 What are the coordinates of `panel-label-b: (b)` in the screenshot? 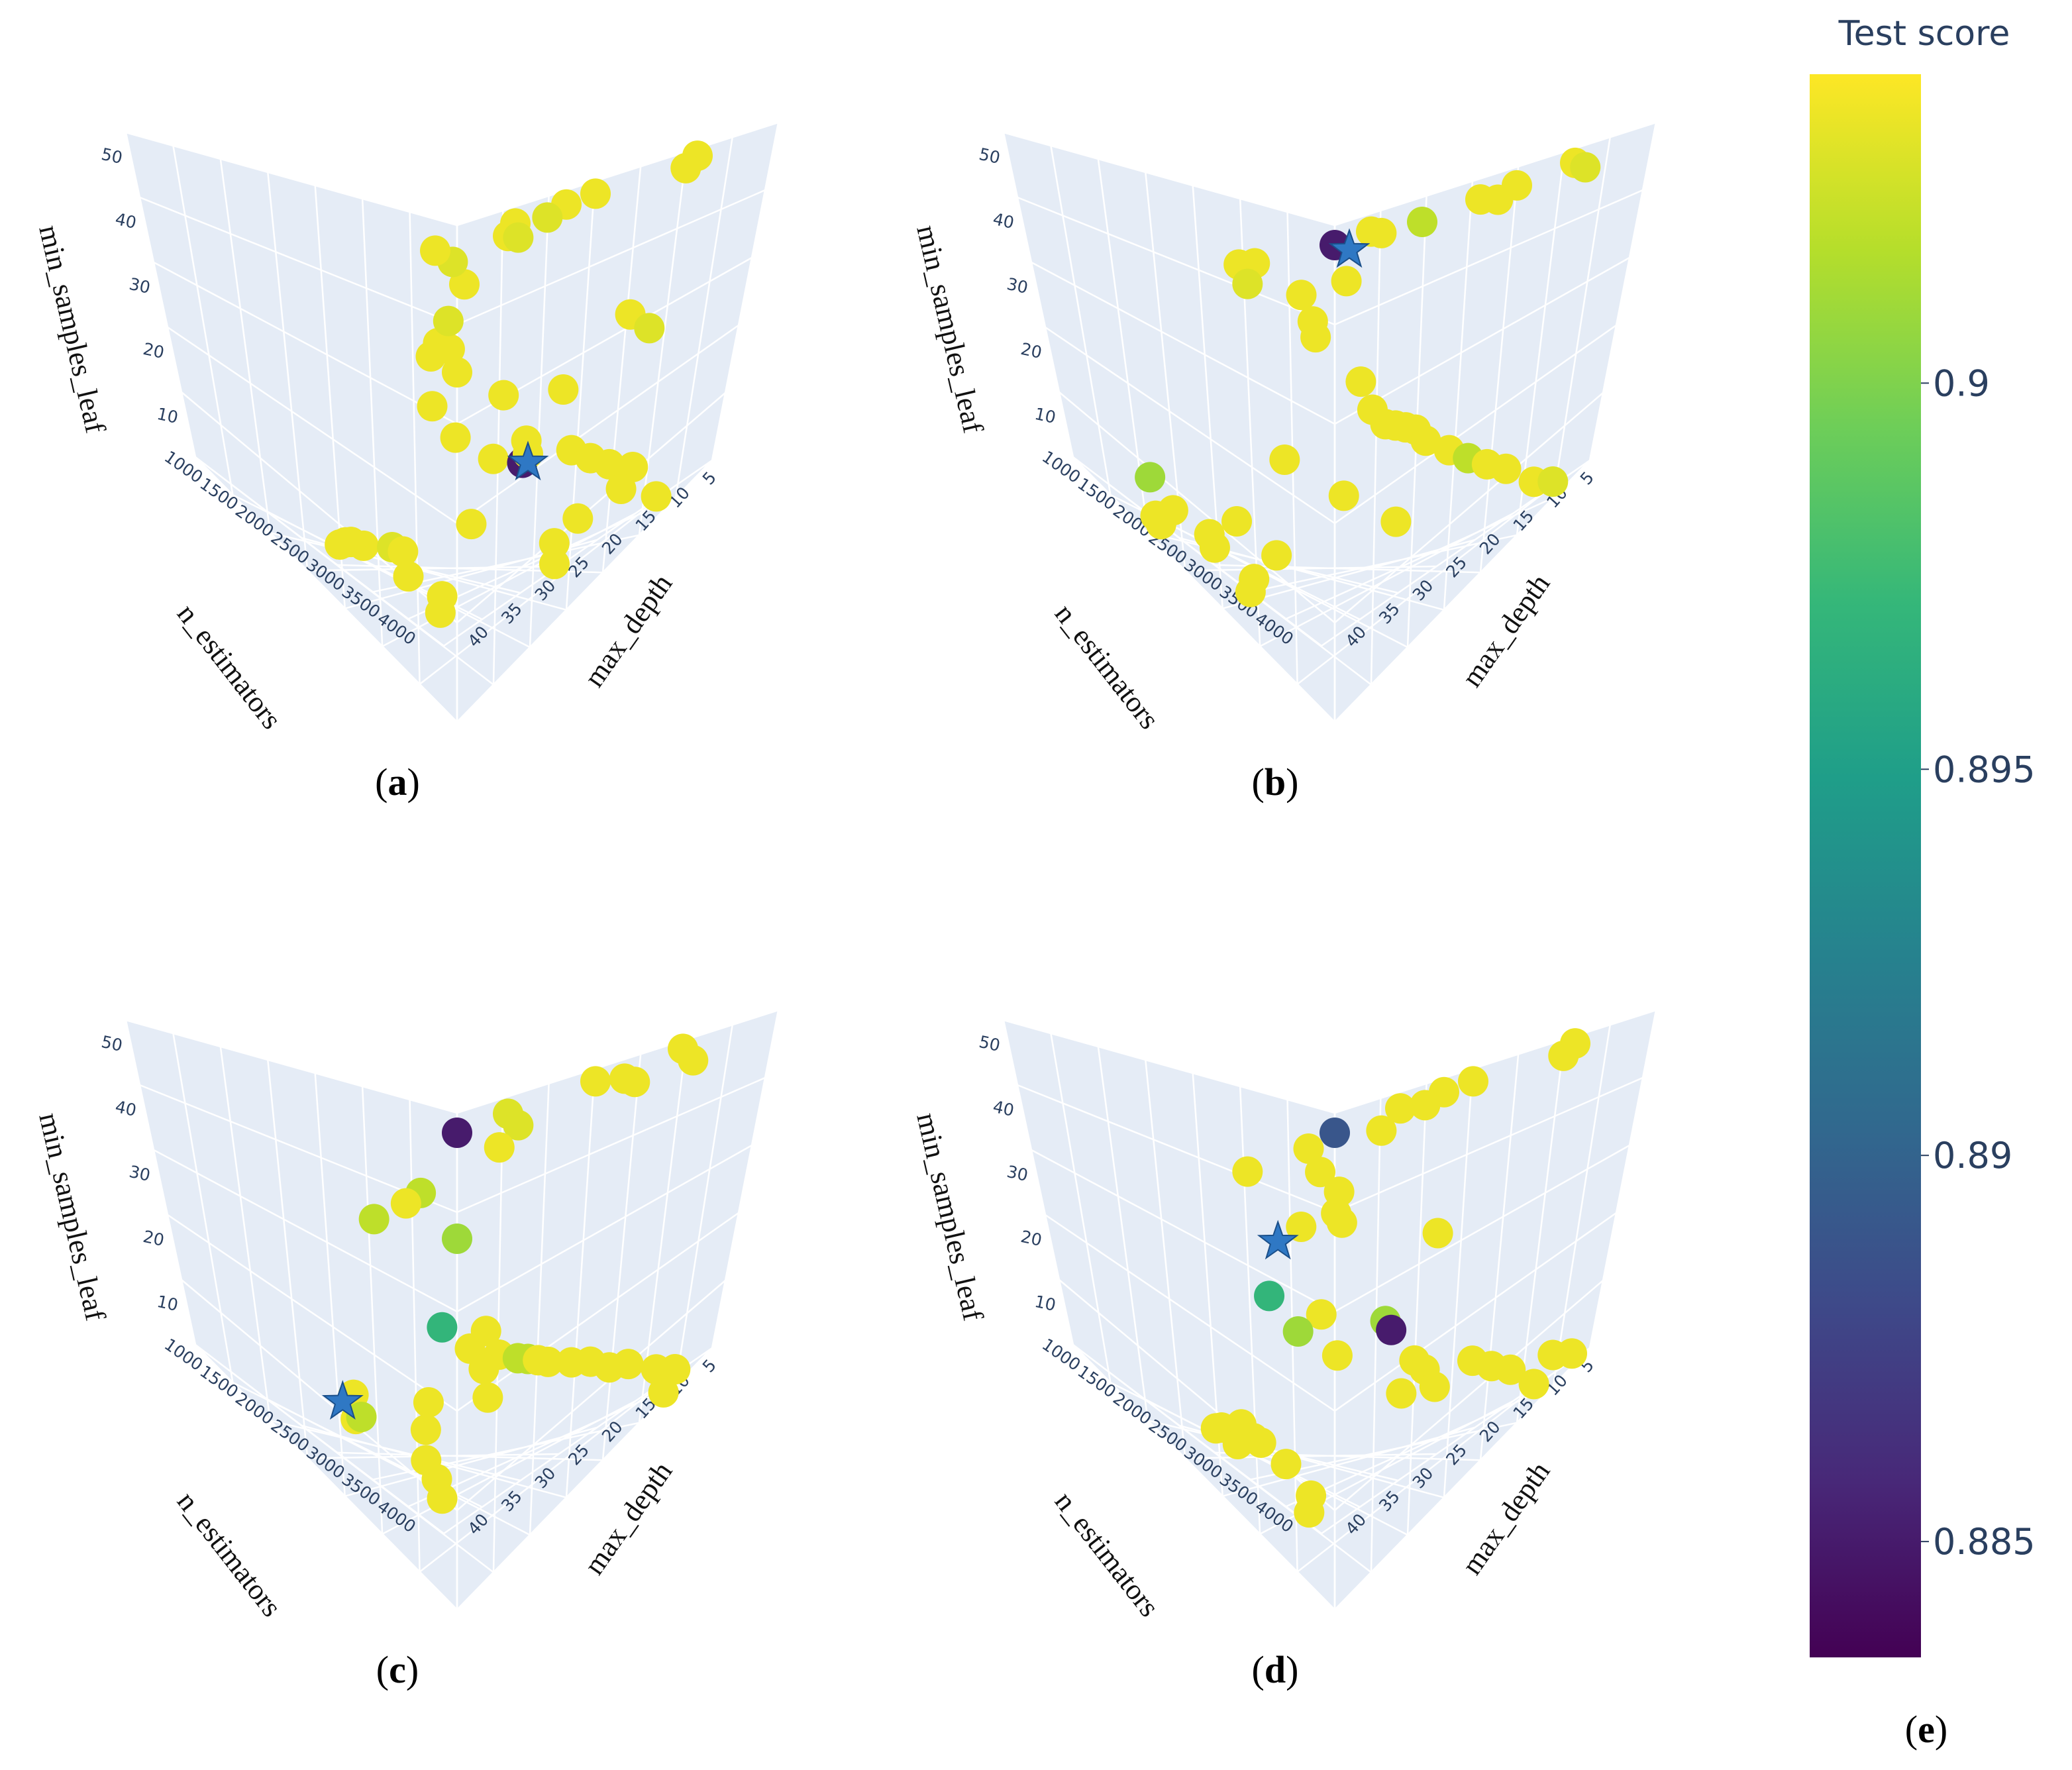 It's located at (1275, 782).